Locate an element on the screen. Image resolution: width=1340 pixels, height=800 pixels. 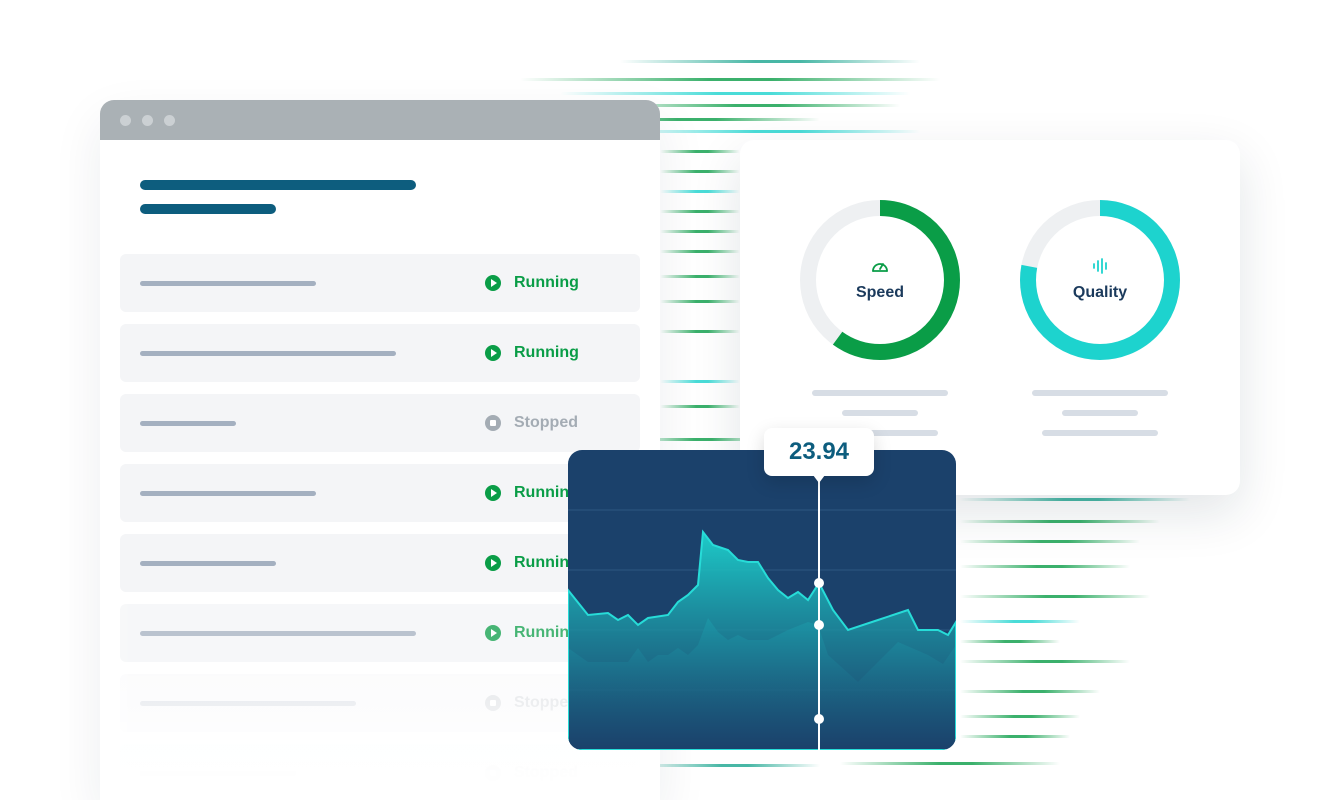
stop-icon is located at coordinates (493, 423).